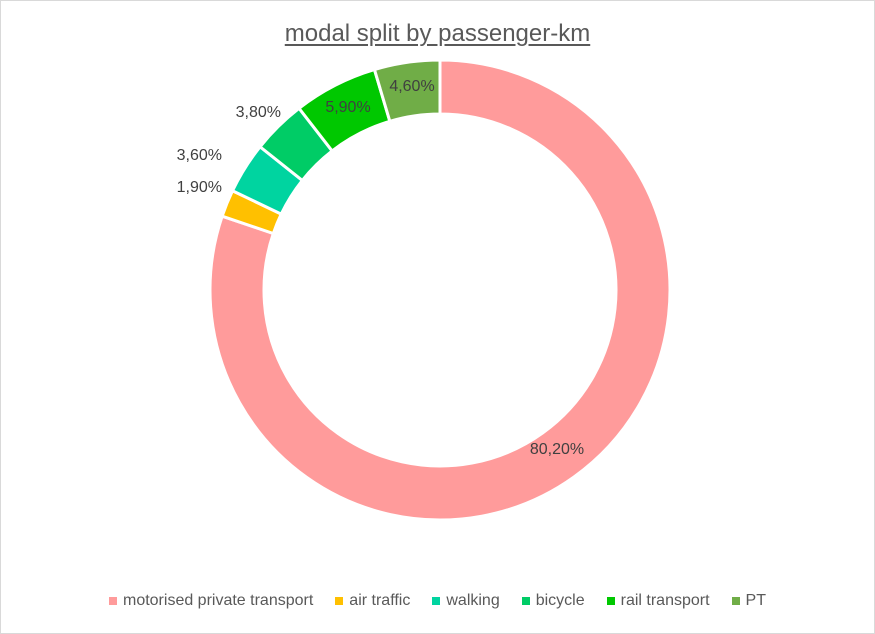  Describe the element at coordinates (473, 600) in the screenshot. I see `legend-label: walking` at that location.